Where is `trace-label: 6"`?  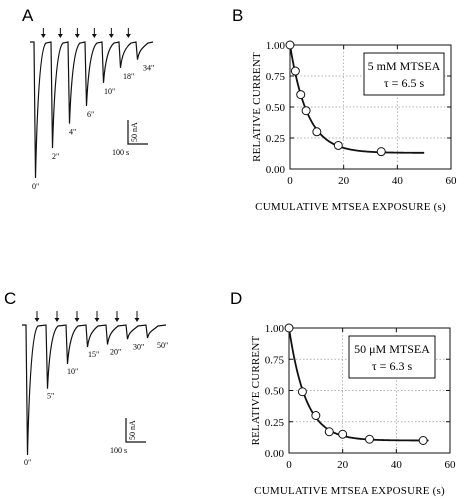
trace-label: 6" is located at coordinates (90, 114).